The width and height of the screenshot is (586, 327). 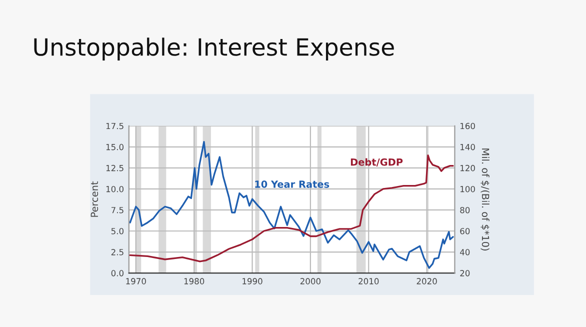 What do you see at coordinates (194, 281) in the screenshot?
I see `x-tick-label: 1980` at bounding box center [194, 281].